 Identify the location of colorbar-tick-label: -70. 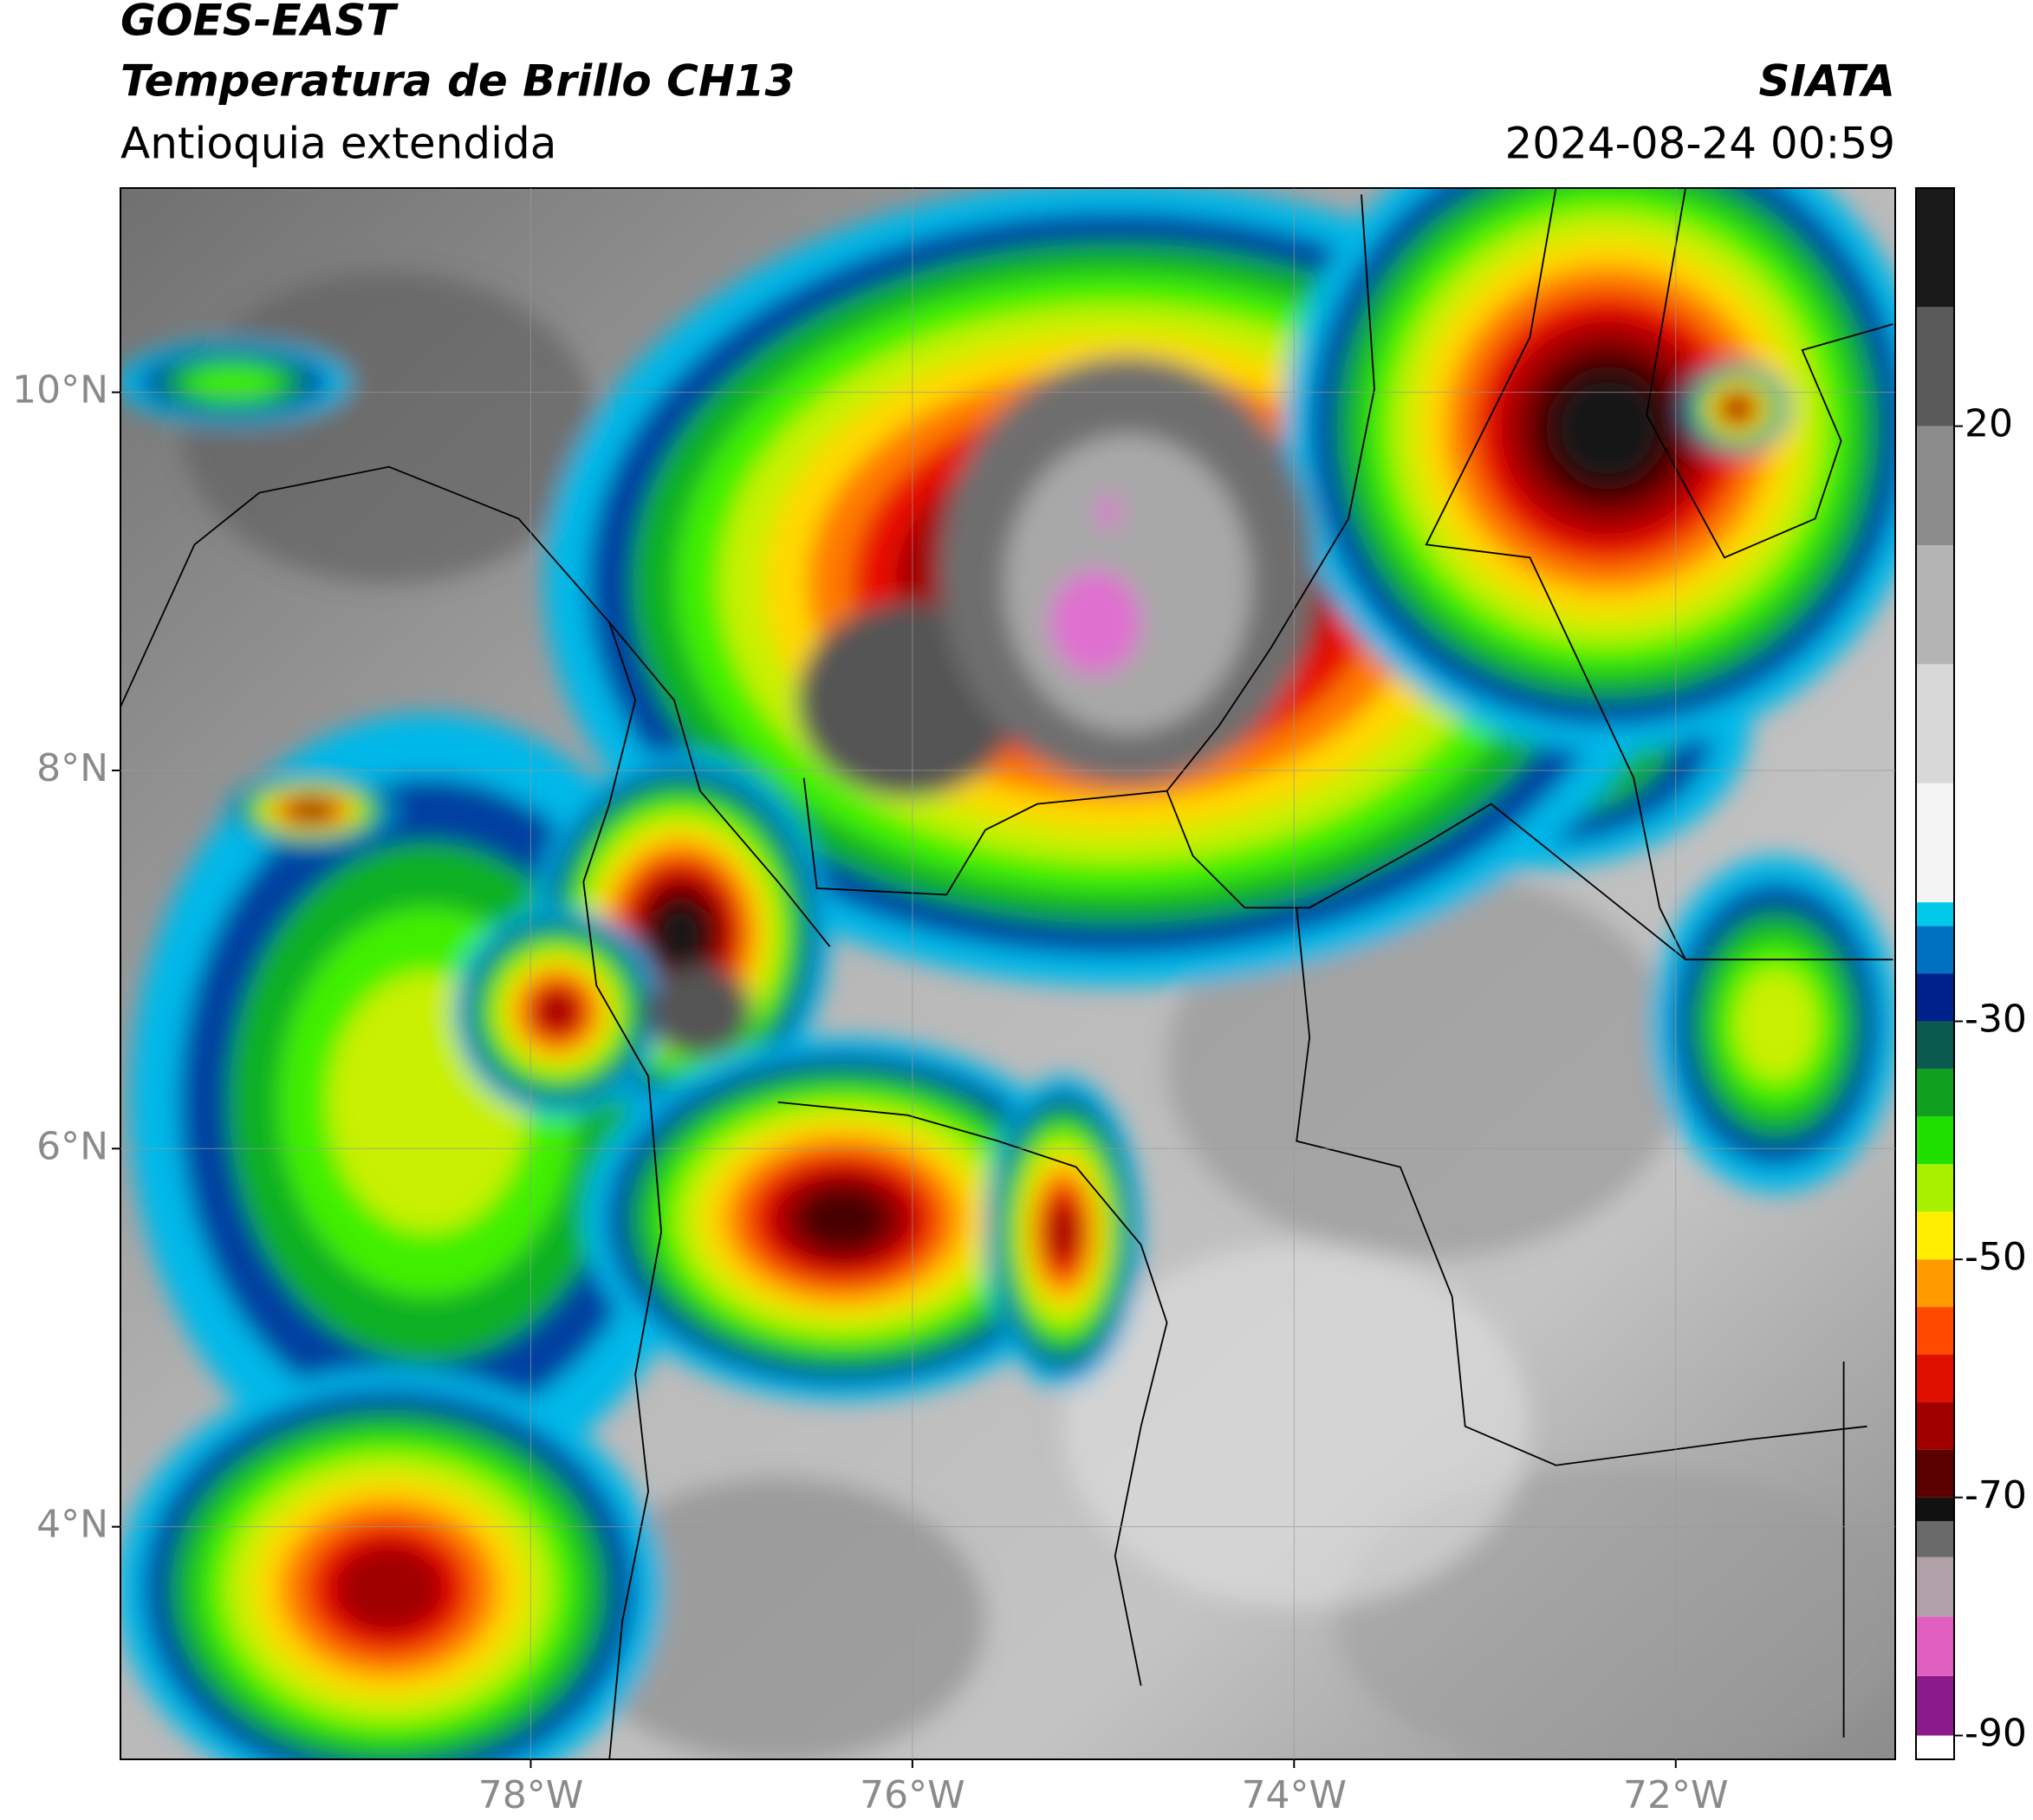
(1996, 1495).